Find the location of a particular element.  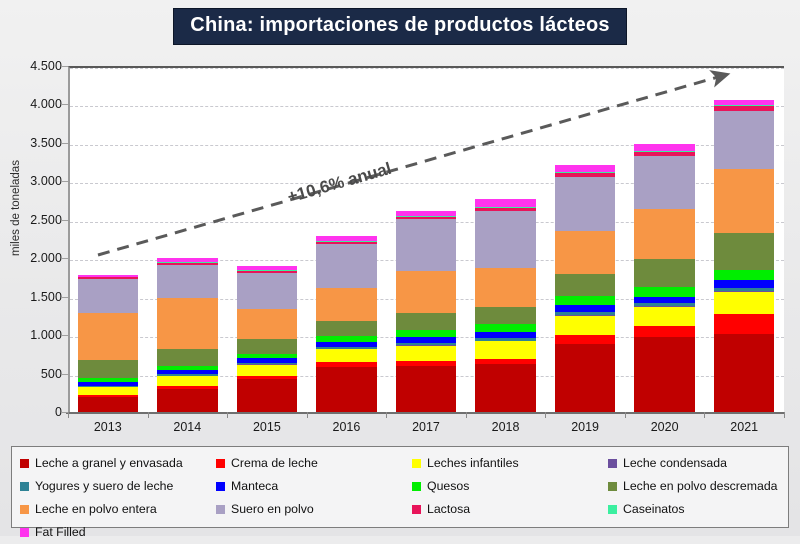

legend-item: Yogures y suero de leche is located at coordinates (118, 486).